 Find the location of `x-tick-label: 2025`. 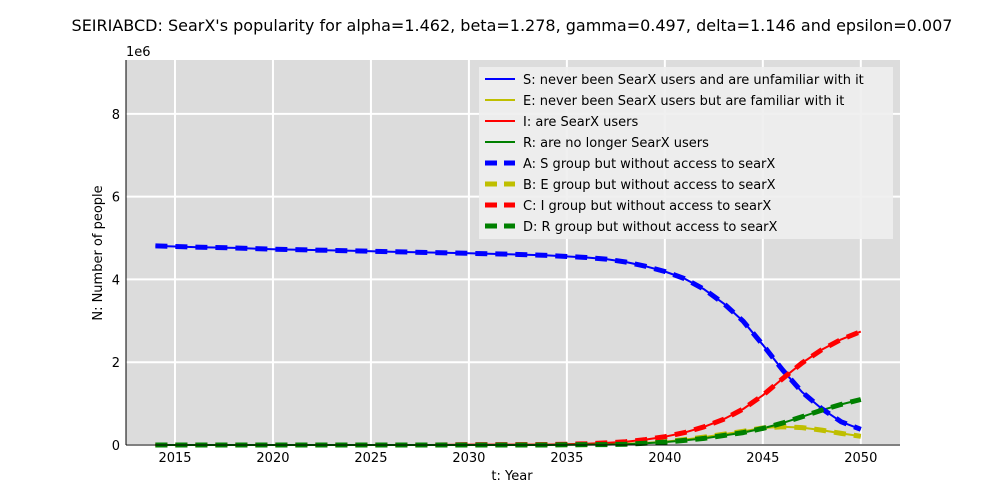

x-tick-label: 2025 is located at coordinates (370, 458).